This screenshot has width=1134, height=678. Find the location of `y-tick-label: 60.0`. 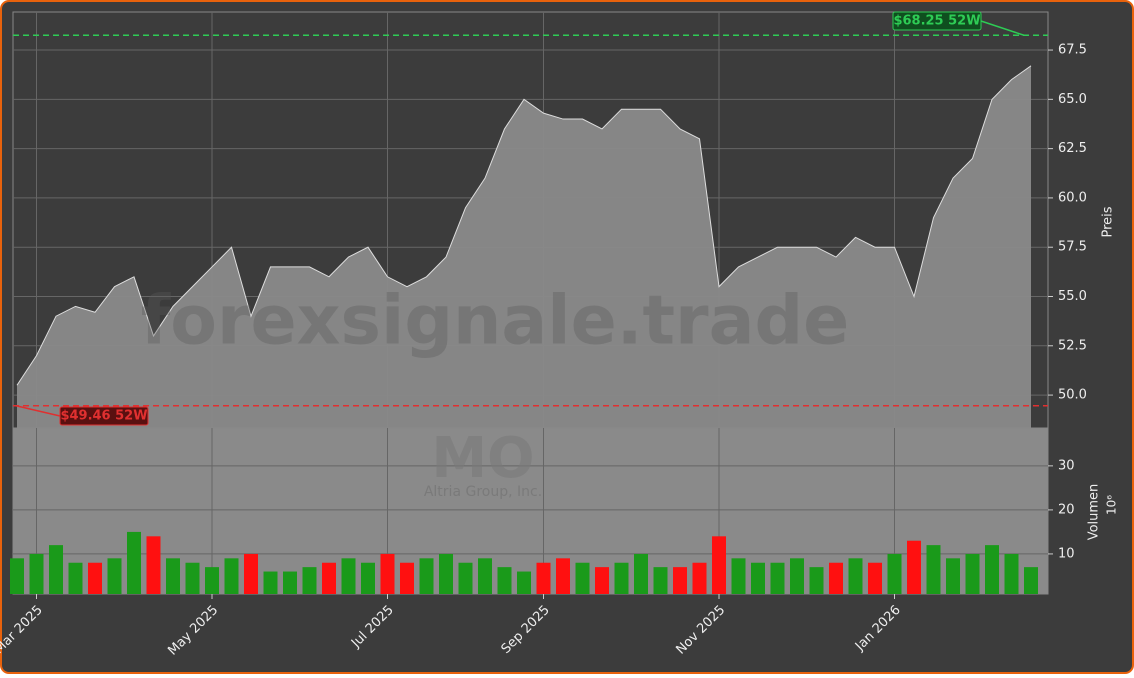

y-tick-label: 60.0 is located at coordinates (1072, 197).